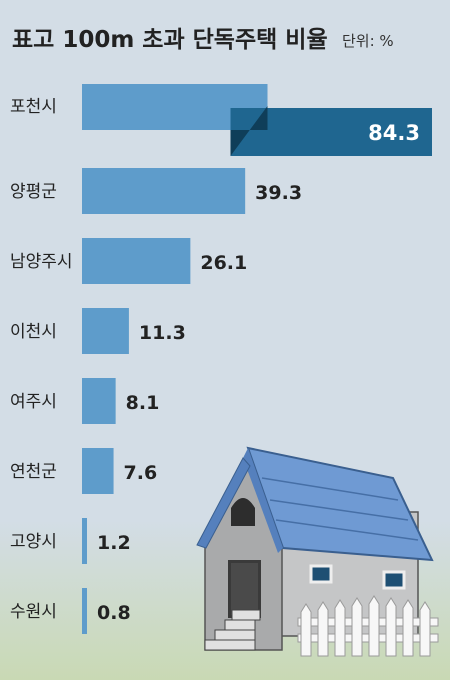  I want to click on value-label: 11.3, so click(162, 333).